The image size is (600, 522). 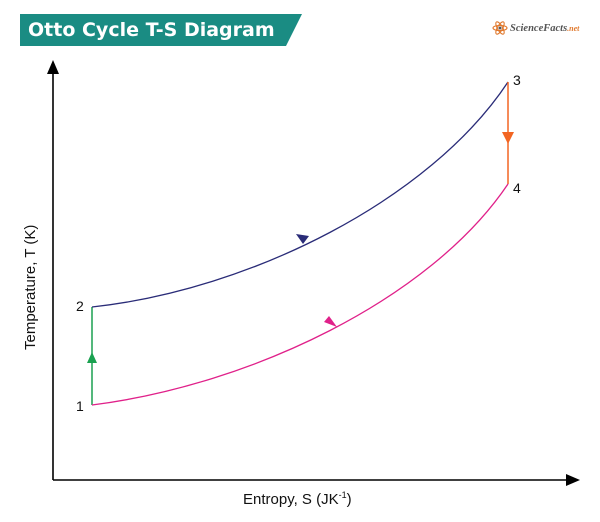 I want to click on banner-shape, so click(x=161, y=30).